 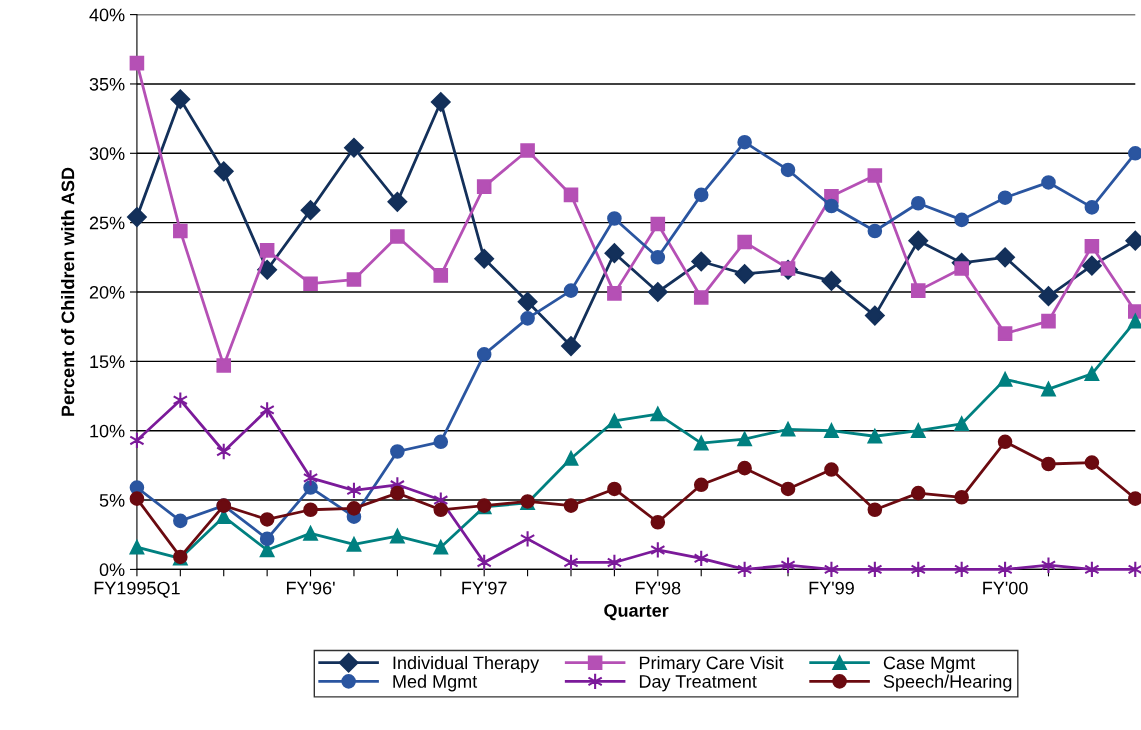 What do you see at coordinates (698, 683) in the screenshot?
I see `legend-label: Day Treatment` at bounding box center [698, 683].